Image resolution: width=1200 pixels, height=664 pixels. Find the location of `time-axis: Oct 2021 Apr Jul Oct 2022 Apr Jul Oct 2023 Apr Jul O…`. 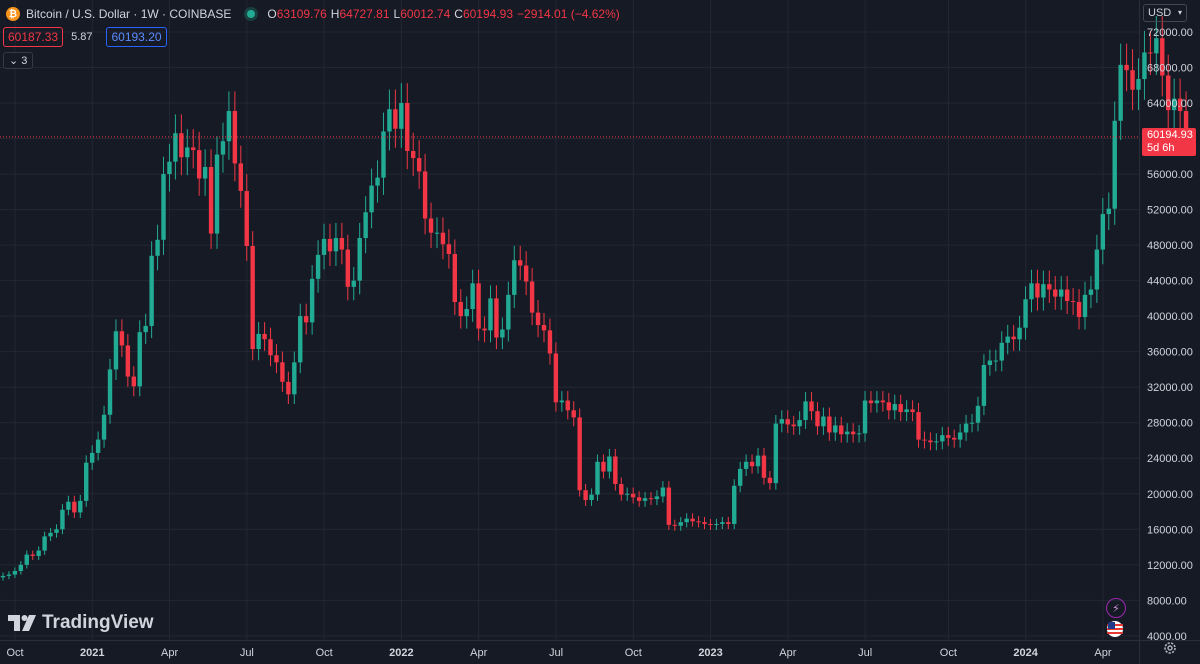

time-axis: Oct 2021 Apr Jul Oct 2022 Apr Jul Oct 2023 Apr Jul O… is located at coordinates (558, 653).